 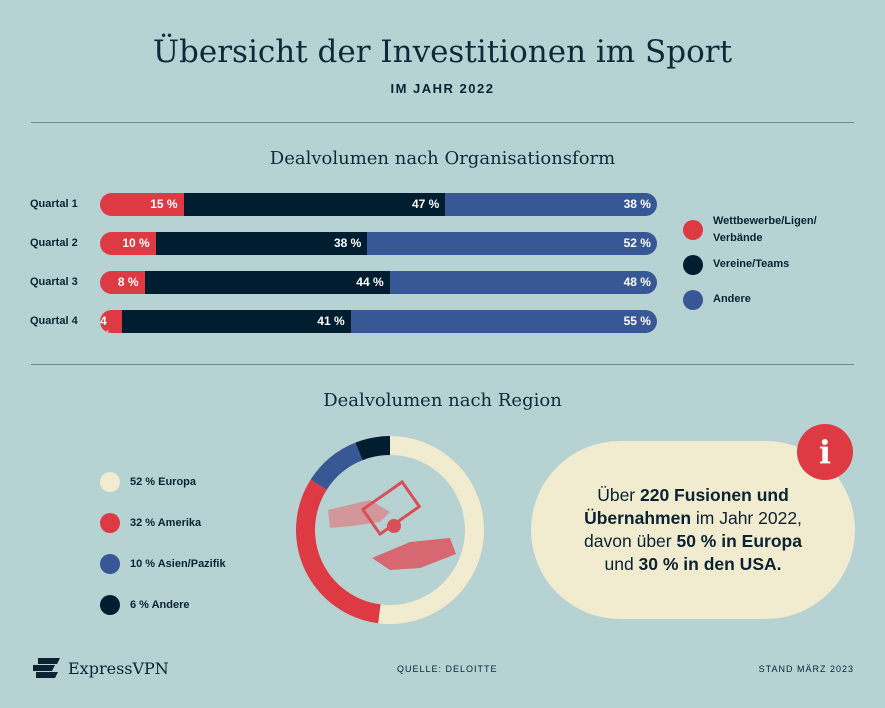 I want to click on brand-logo: ExpressVPN, so click(x=99, y=668).